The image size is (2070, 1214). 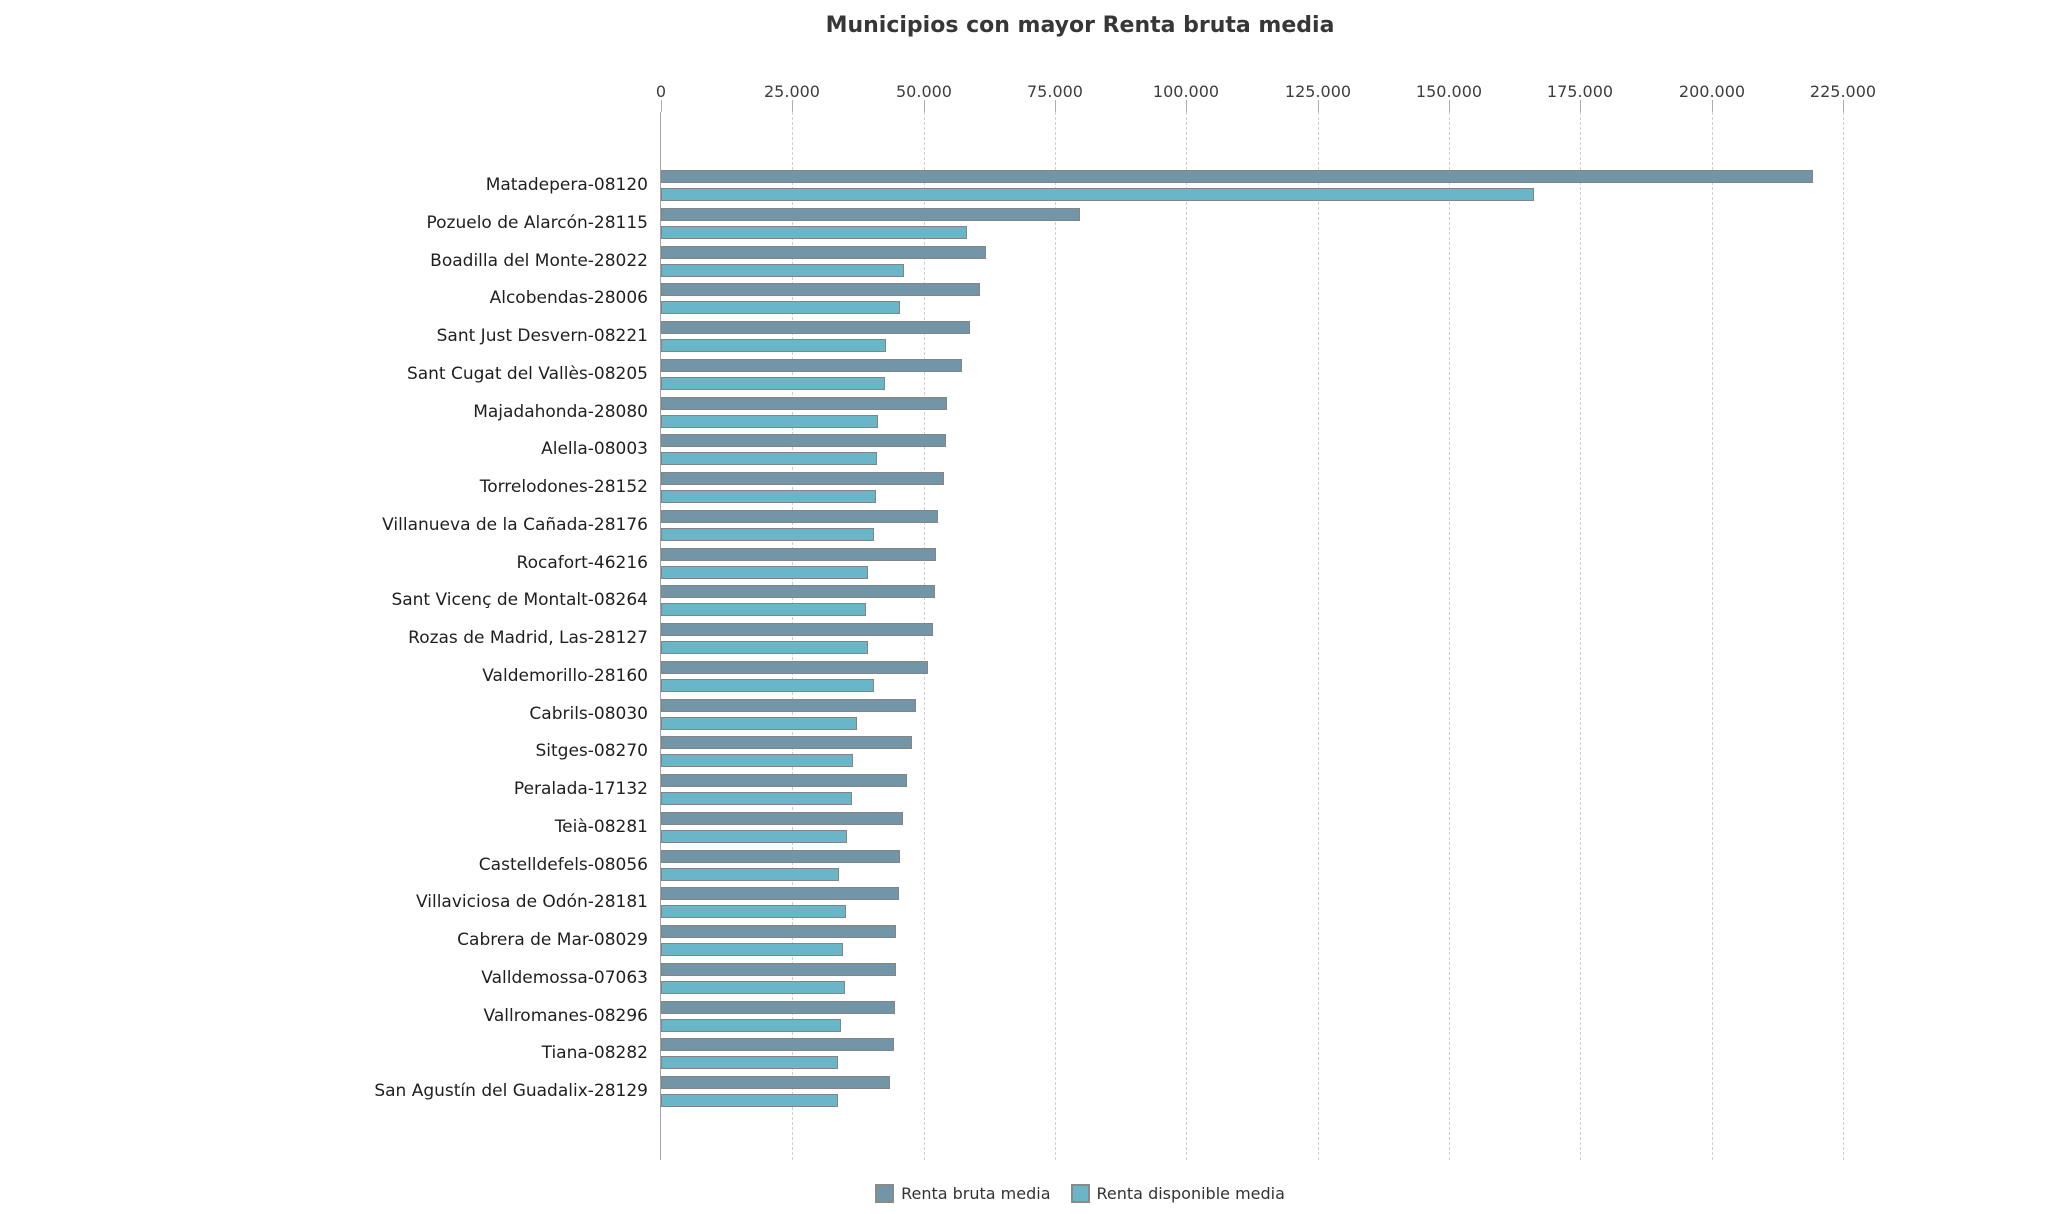 I want to click on y-axis-label: Teià-08281, so click(x=601, y=827).